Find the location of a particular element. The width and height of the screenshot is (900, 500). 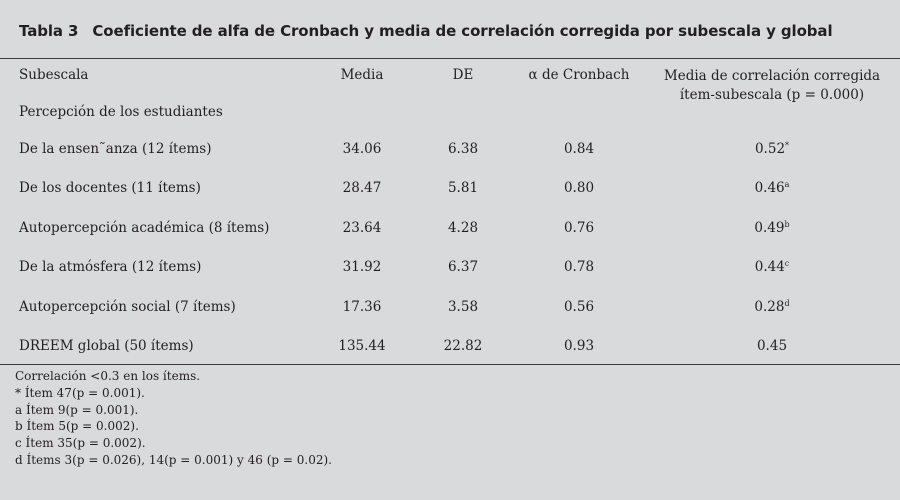

footnote-mark: c is located at coordinates (787, 263).